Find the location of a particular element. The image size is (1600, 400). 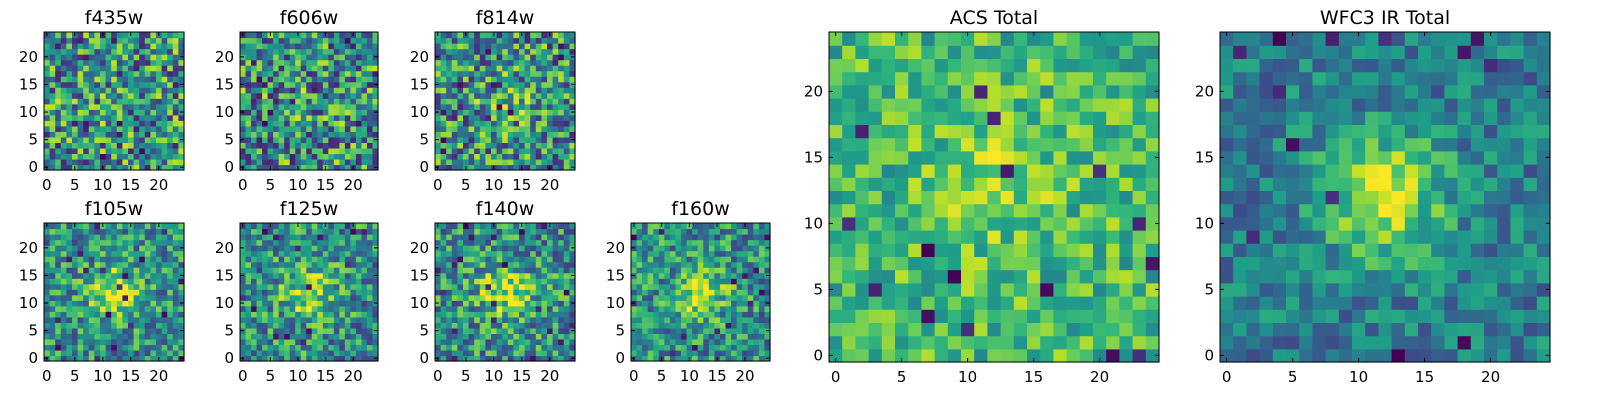

y-tick-label: 20 is located at coordinates (419, 57).